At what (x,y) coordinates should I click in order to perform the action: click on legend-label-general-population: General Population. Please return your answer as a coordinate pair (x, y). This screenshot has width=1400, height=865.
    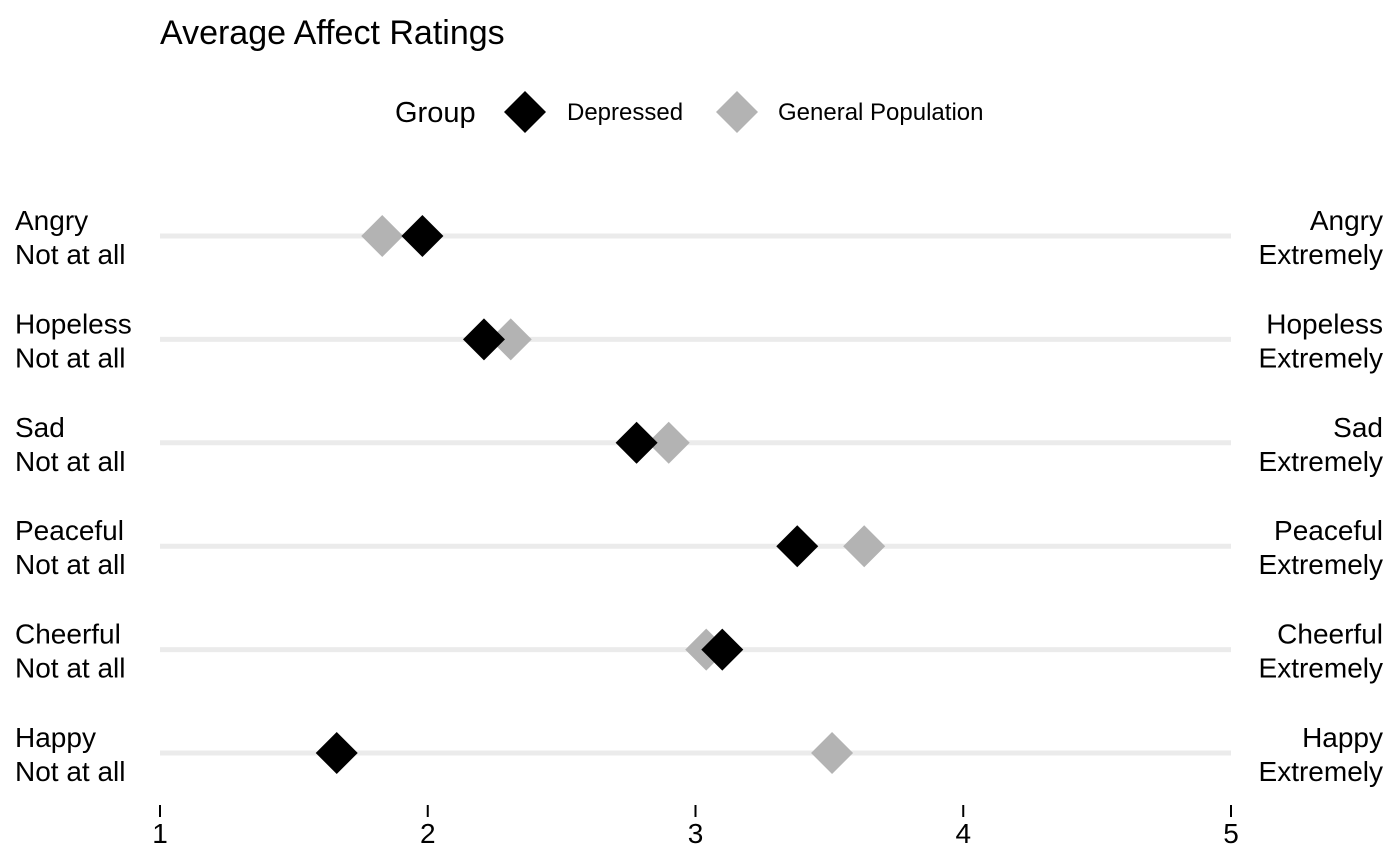
    Looking at the image, I should click on (880, 112).